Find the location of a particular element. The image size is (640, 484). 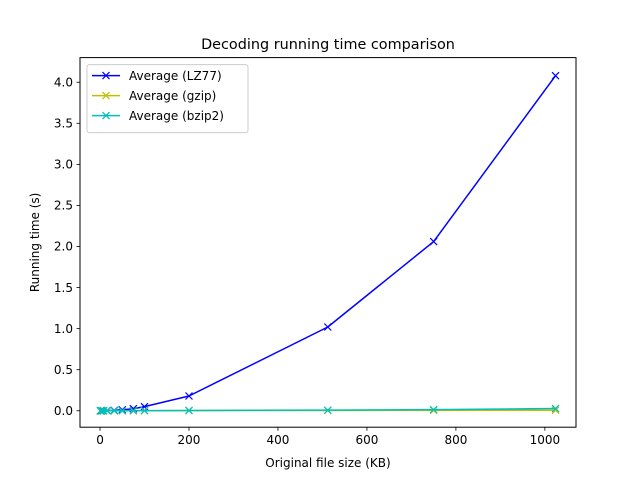

legend-label: Average (gzip) is located at coordinates (172, 96).